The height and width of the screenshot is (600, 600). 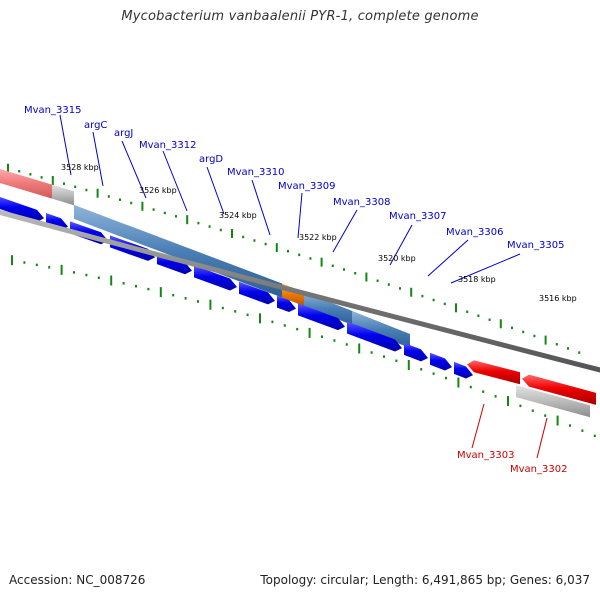 I want to click on coordinate-label: 3524 kbp, so click(x=238, y=215).